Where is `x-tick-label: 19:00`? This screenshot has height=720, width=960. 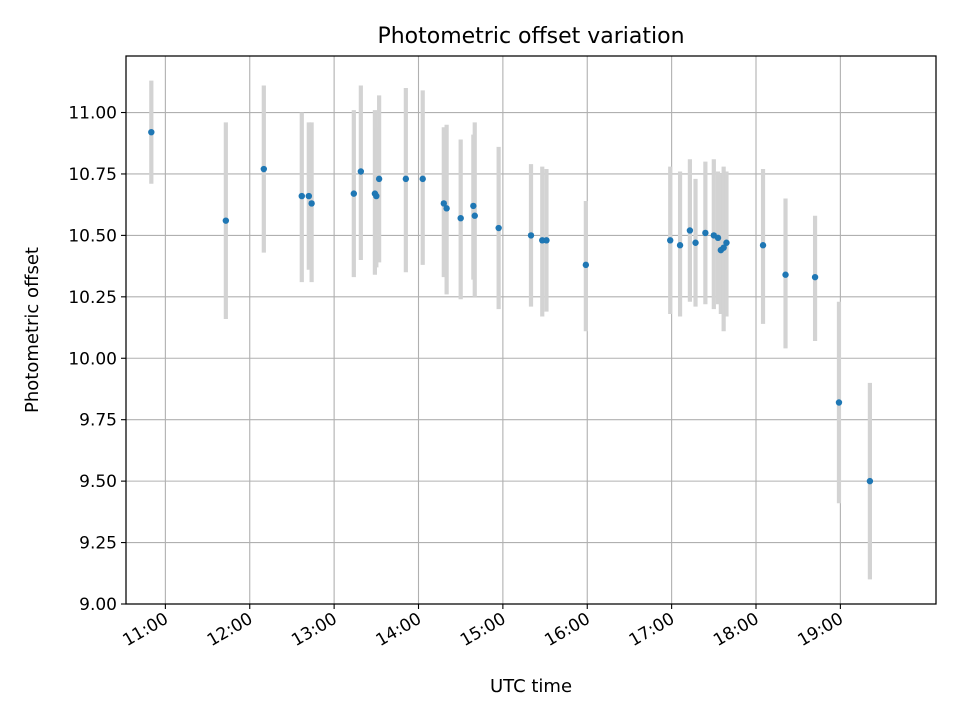 x-tick-label: 19:00 is located at coordinates (820, 630).